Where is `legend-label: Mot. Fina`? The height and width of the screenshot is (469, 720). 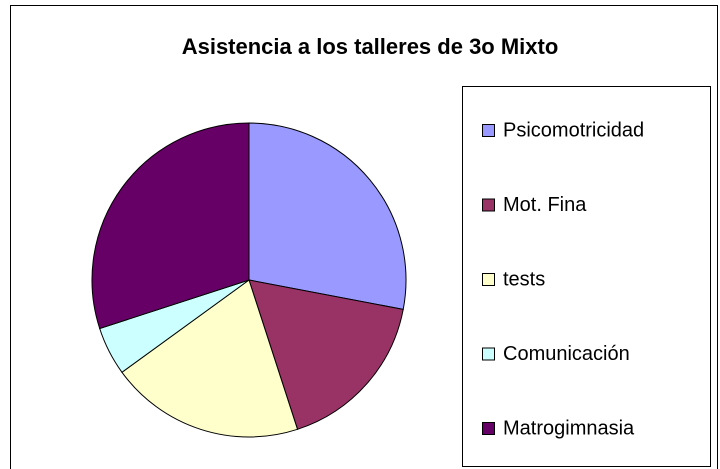
legend-label: Mot. Fina is located at coordinates (545, 205).